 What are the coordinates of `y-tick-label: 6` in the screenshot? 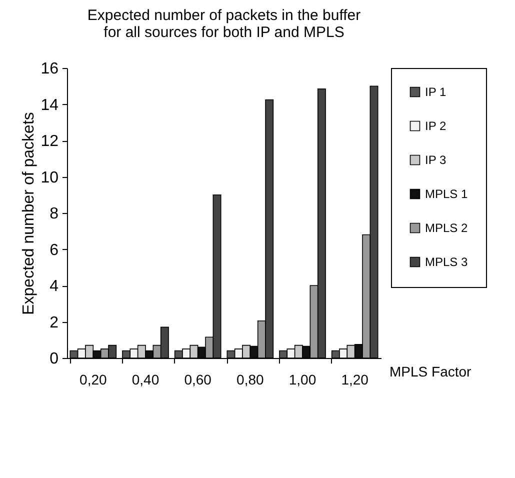 It's located at (54, 250).